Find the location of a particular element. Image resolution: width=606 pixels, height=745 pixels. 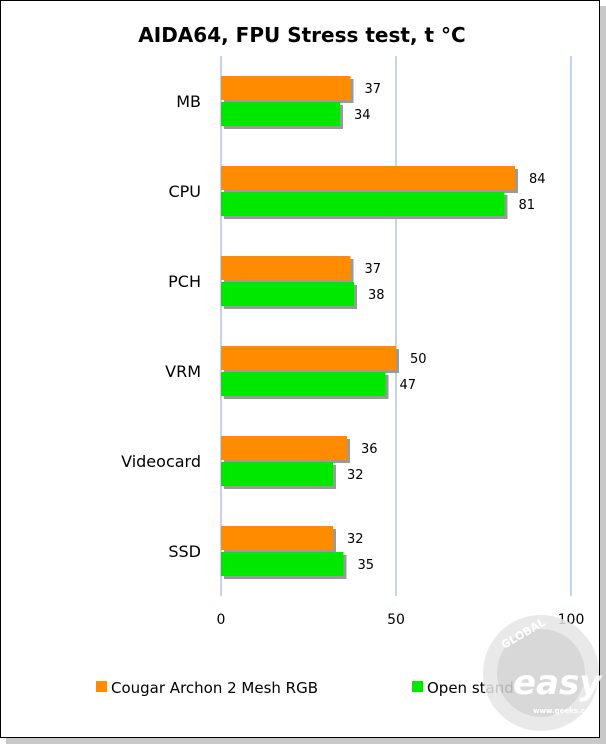

category-label-videocard: Videocard is located at coordinates (161, 461).